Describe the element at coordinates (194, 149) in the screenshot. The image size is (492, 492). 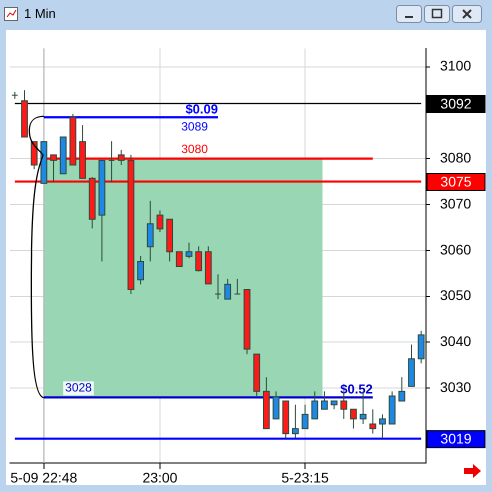
I see `annotation: 3080` at that location.